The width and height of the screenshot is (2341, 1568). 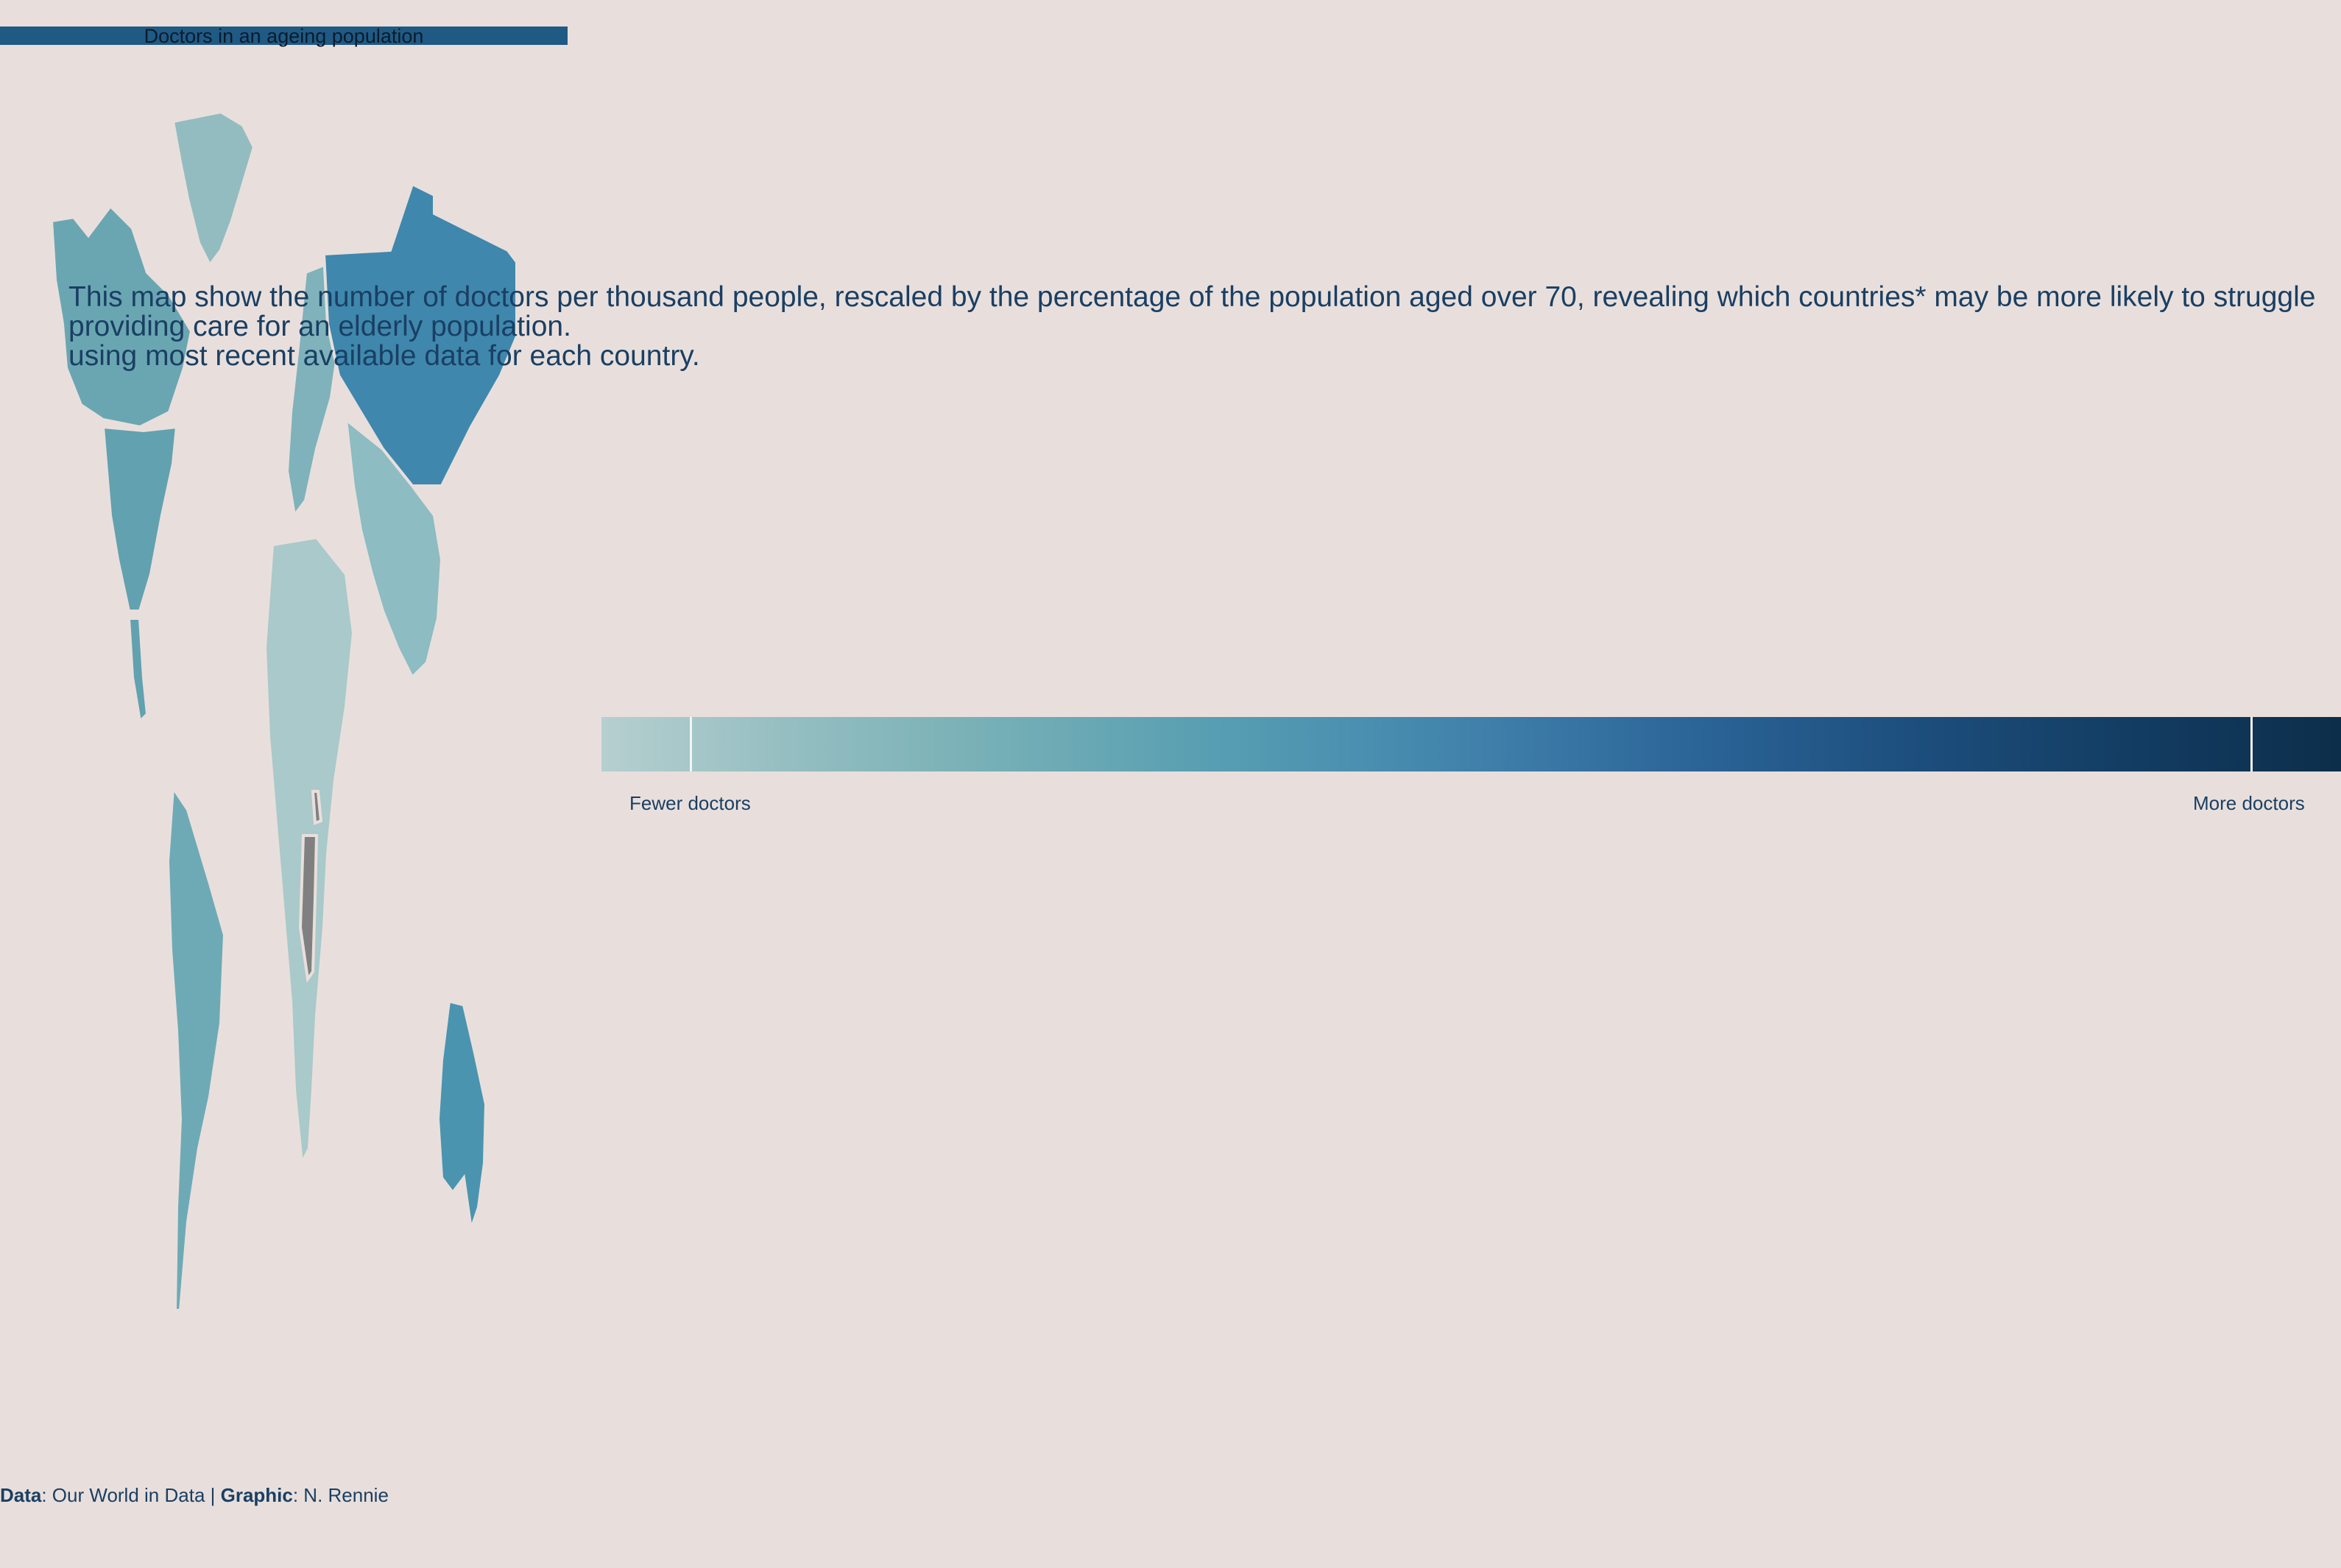 What do you see at coordinates (690, 803) in the screenshot?
I see `legend-low-label: Fewer doctors` at bounding box center [690, 803].